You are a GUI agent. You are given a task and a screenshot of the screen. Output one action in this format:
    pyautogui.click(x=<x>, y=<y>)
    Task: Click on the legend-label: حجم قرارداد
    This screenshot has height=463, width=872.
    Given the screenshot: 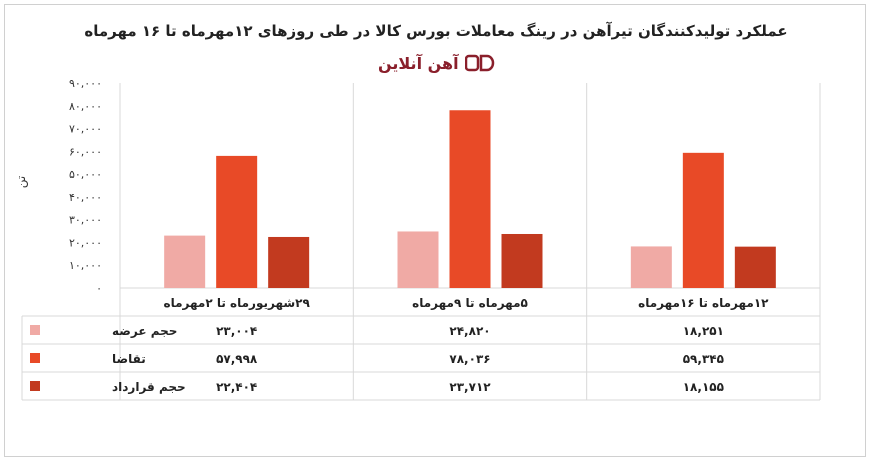 What is the action you would take?
    pyautogui.click(x=149, y=387)
    